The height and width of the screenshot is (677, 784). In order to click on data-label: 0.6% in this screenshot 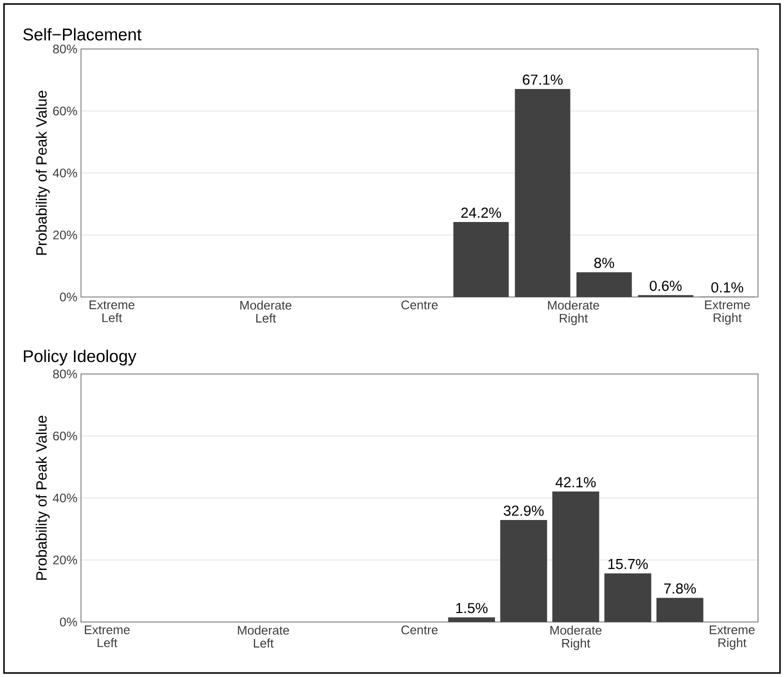, I will do `click(666, 285)`.